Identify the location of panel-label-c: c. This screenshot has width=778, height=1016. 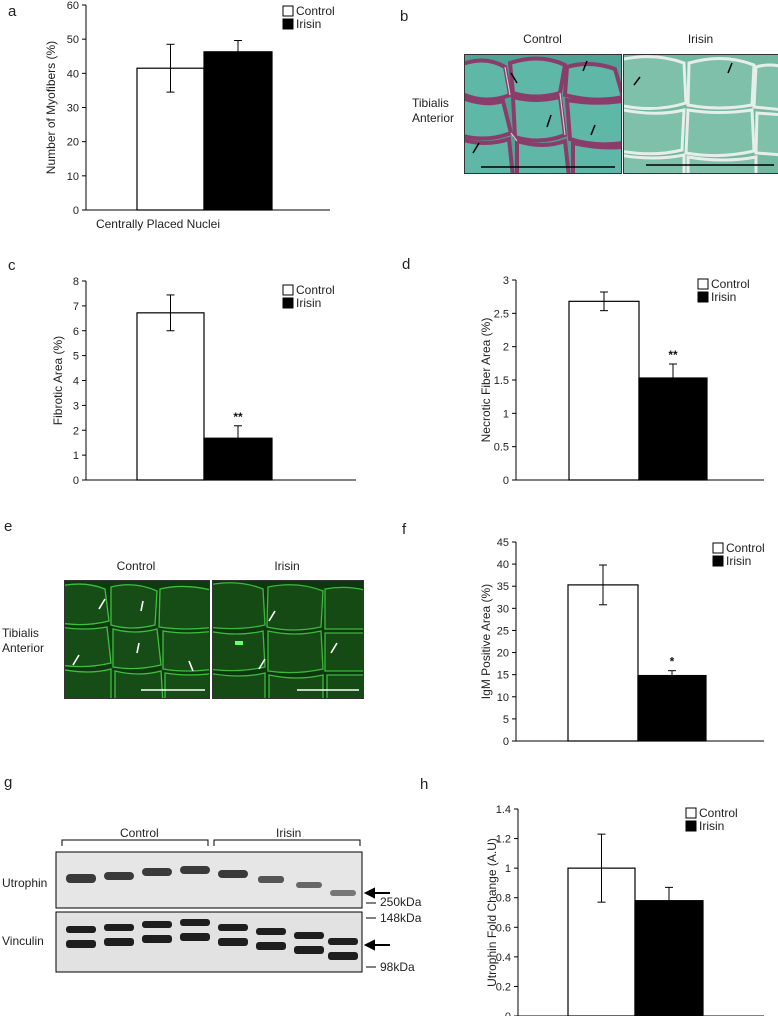
(12, 265).